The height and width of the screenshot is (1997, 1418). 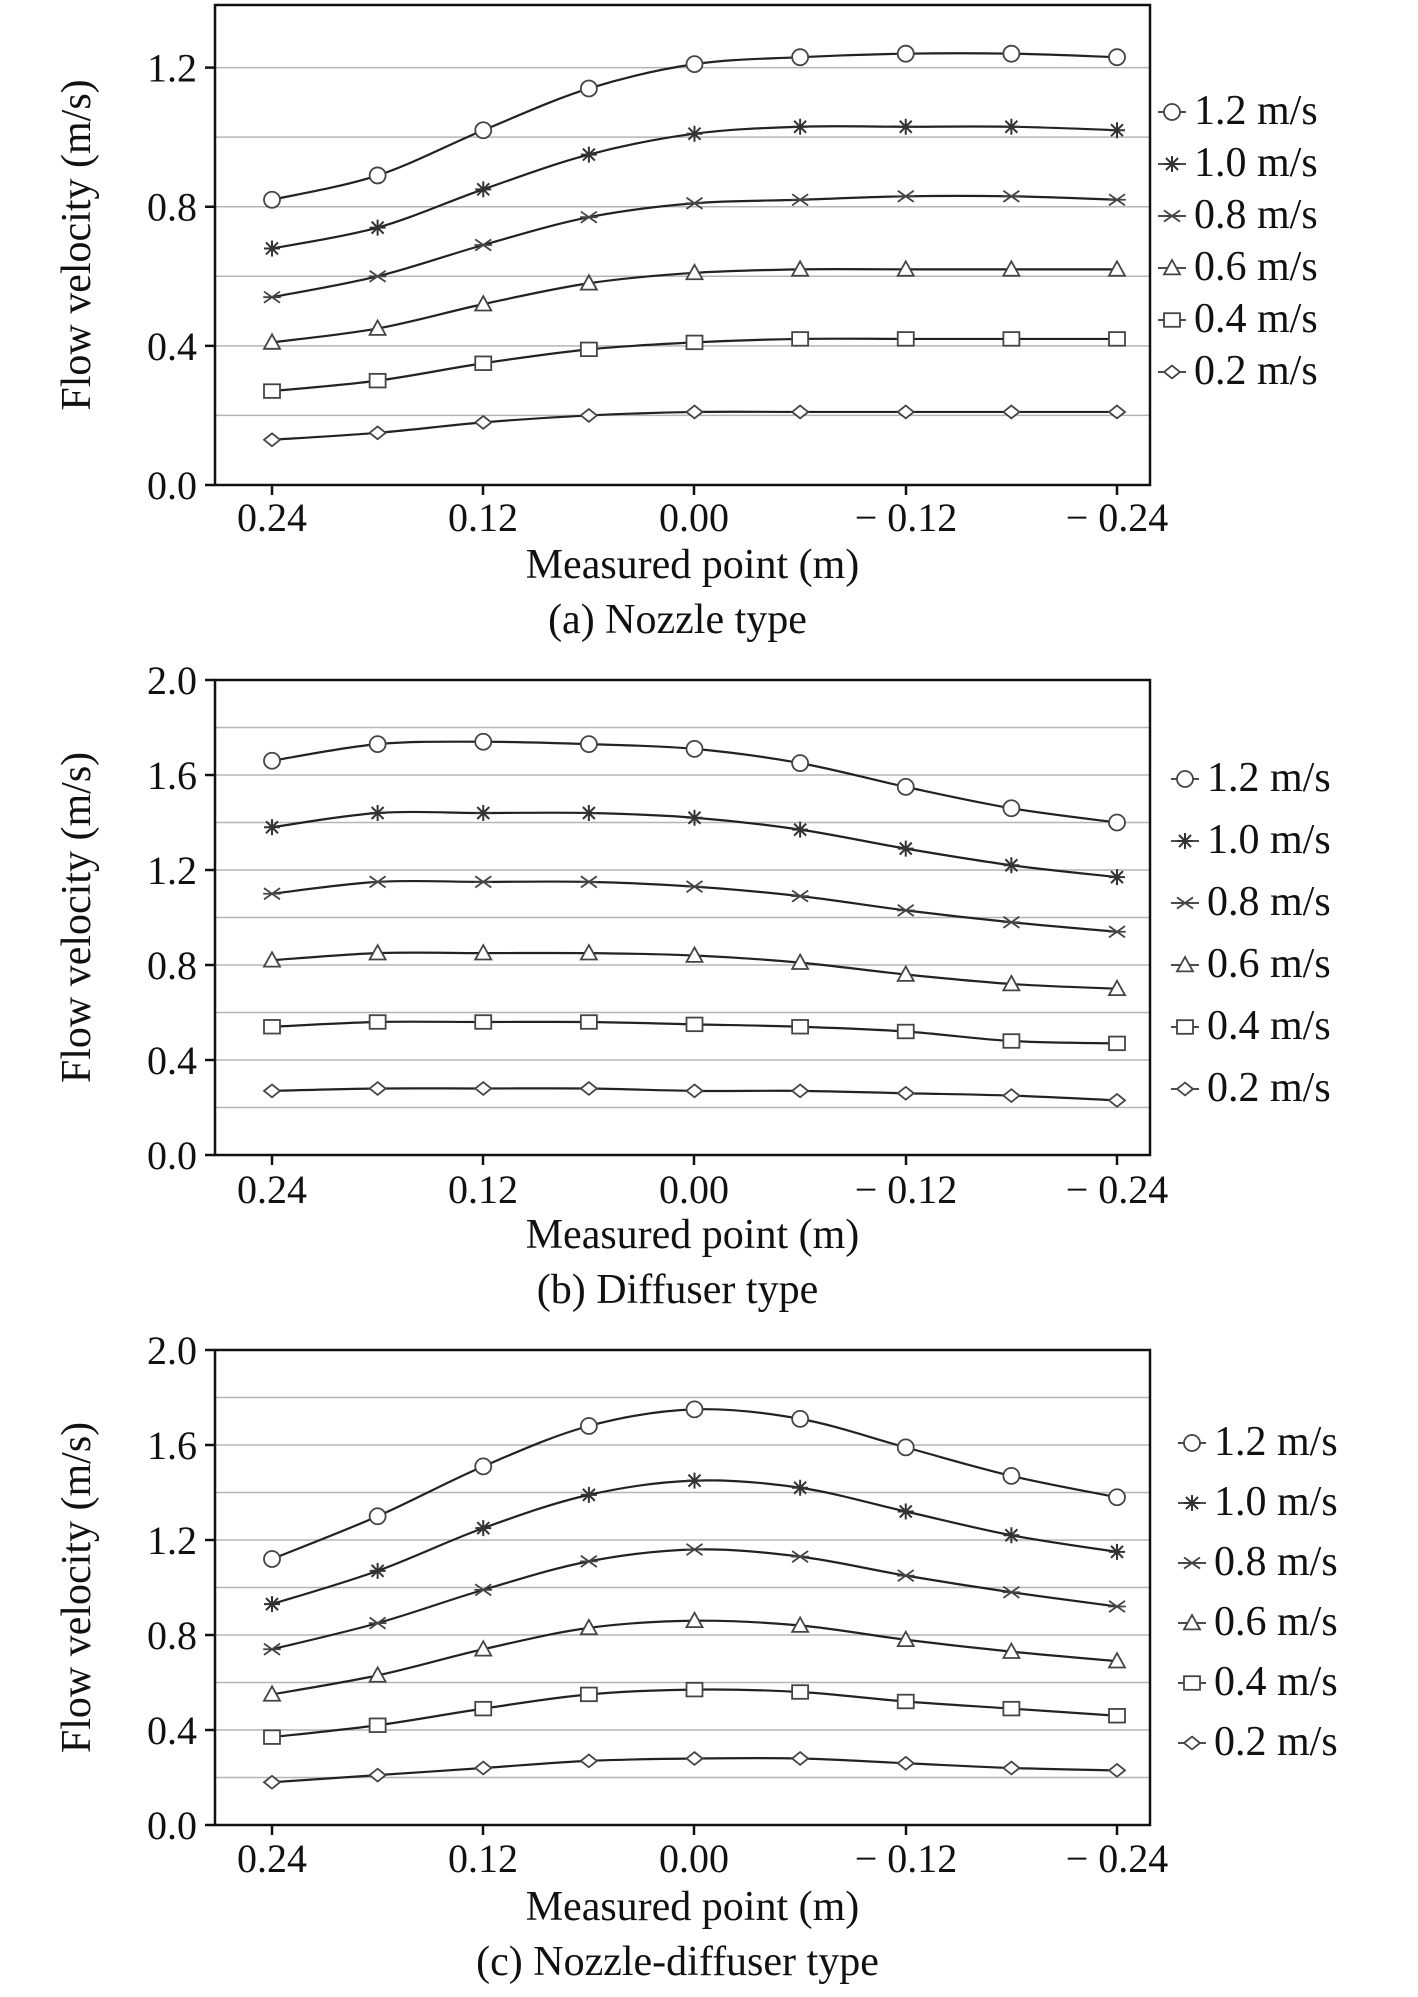 I want to click on series-0-4-m-s, so click(x=694, y=1033).